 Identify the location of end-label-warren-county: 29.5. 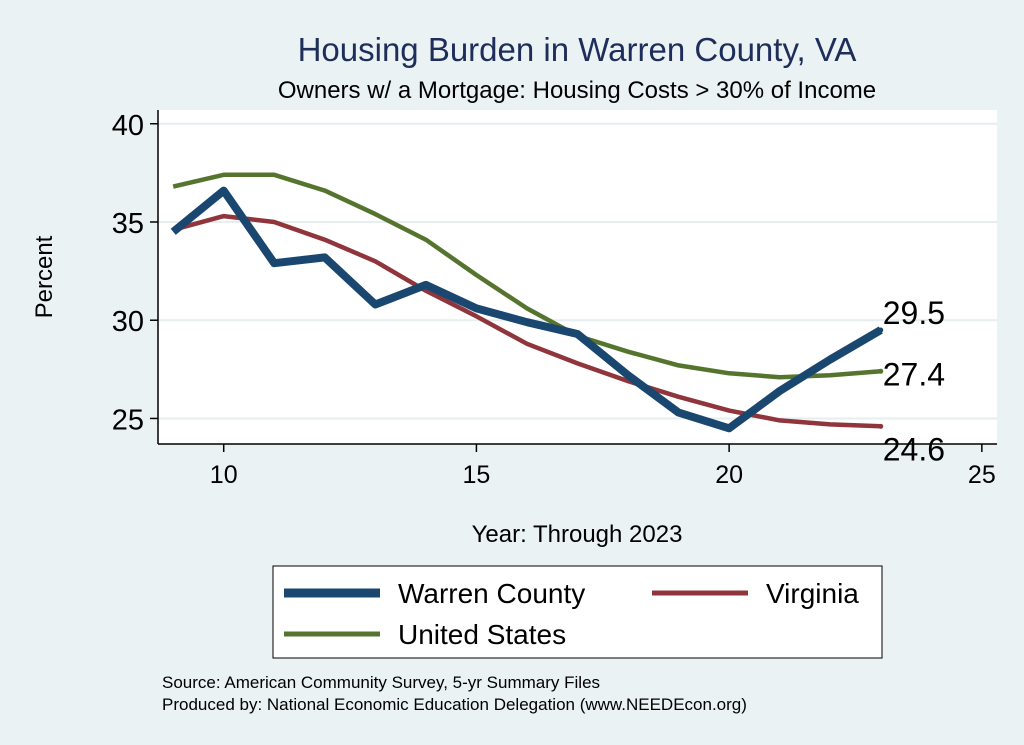
(914, 313).